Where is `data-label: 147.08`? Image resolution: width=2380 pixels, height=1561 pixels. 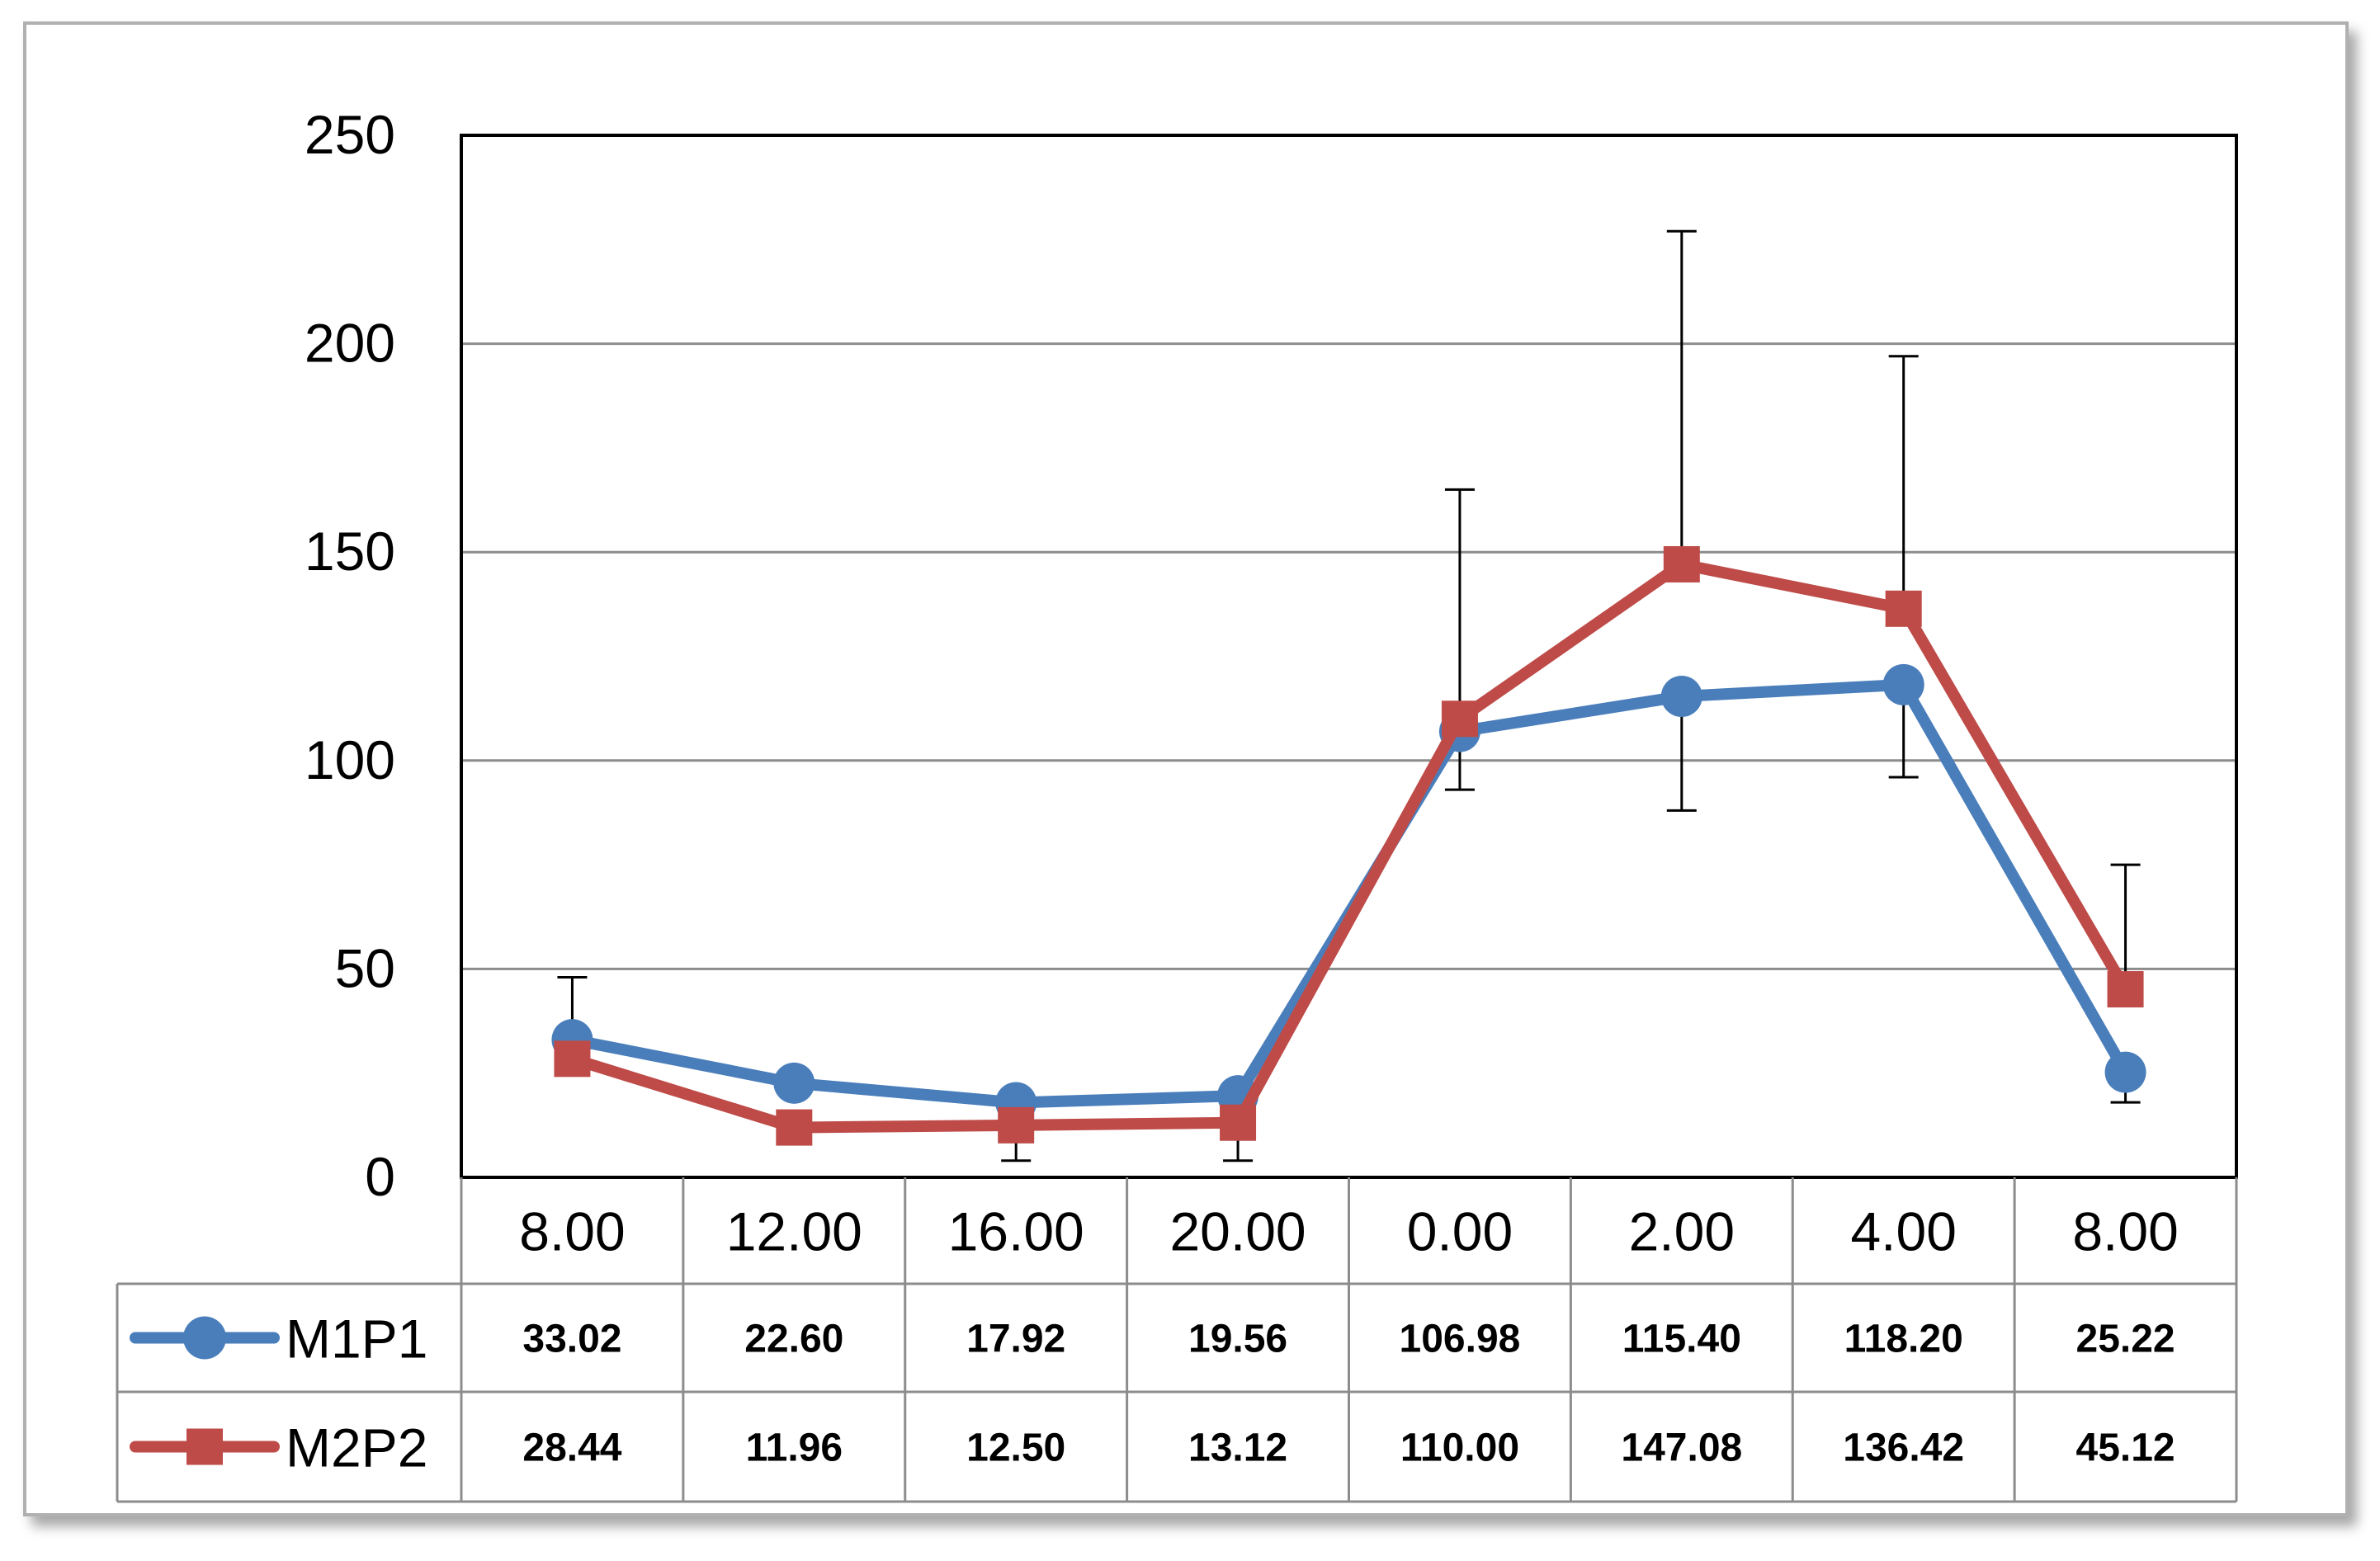 data-label: 147.08 is located at coordinates (1681, 1448).